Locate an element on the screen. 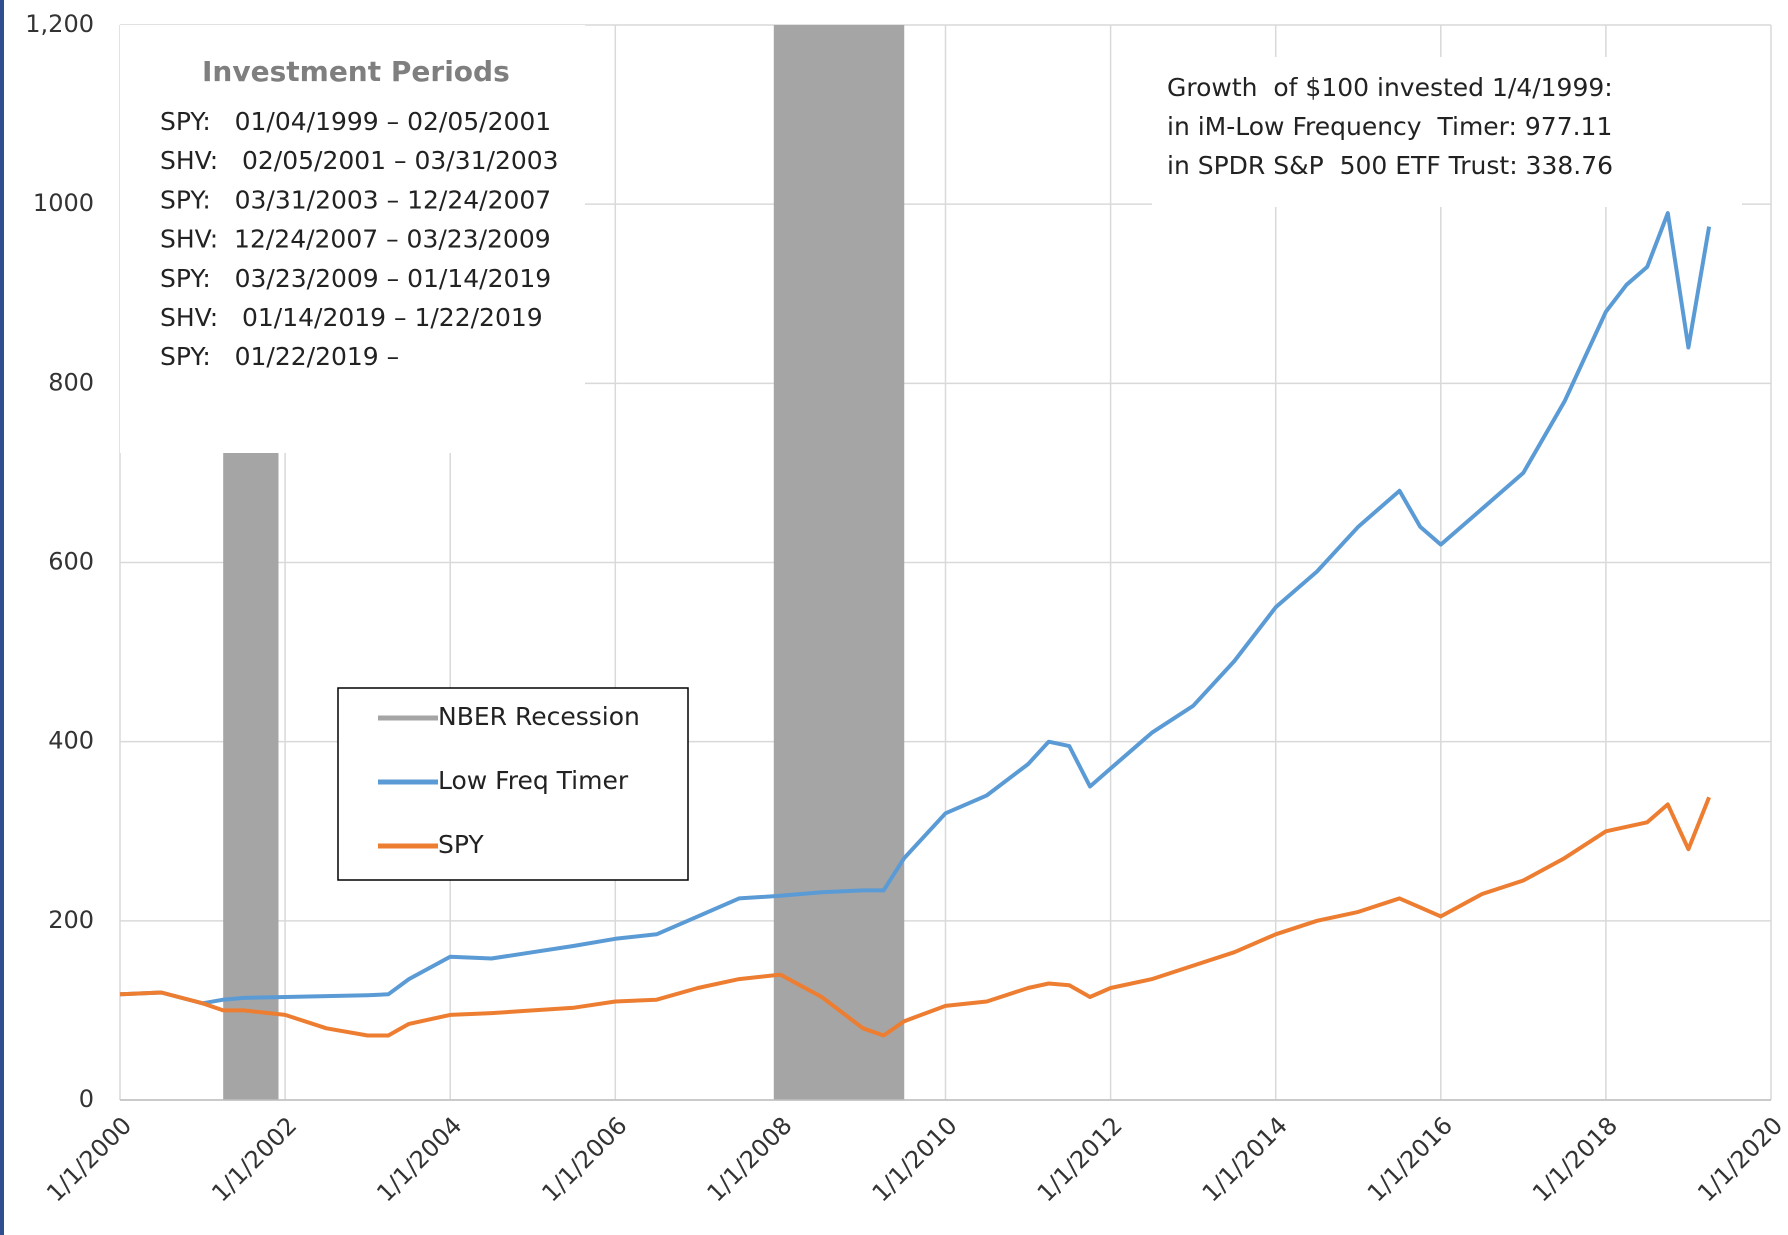  legend-label: Low Freq Timer is located at coordinates (533, 780).